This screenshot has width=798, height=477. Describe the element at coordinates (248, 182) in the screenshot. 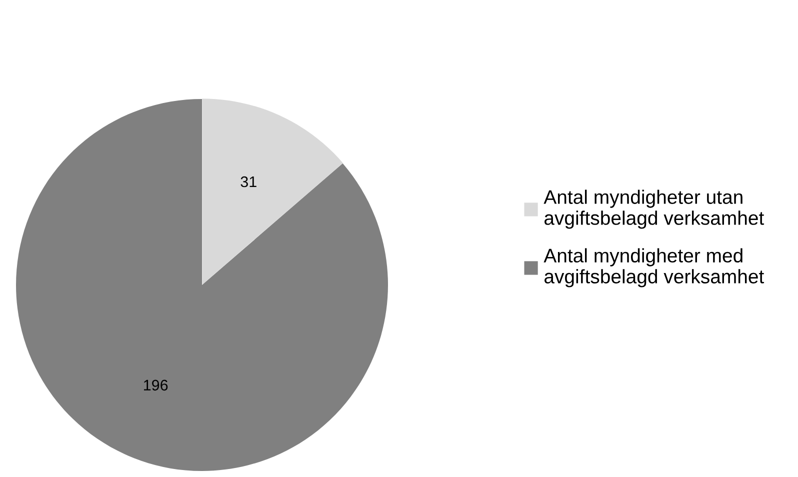

I see `data-label: 31` at that location.